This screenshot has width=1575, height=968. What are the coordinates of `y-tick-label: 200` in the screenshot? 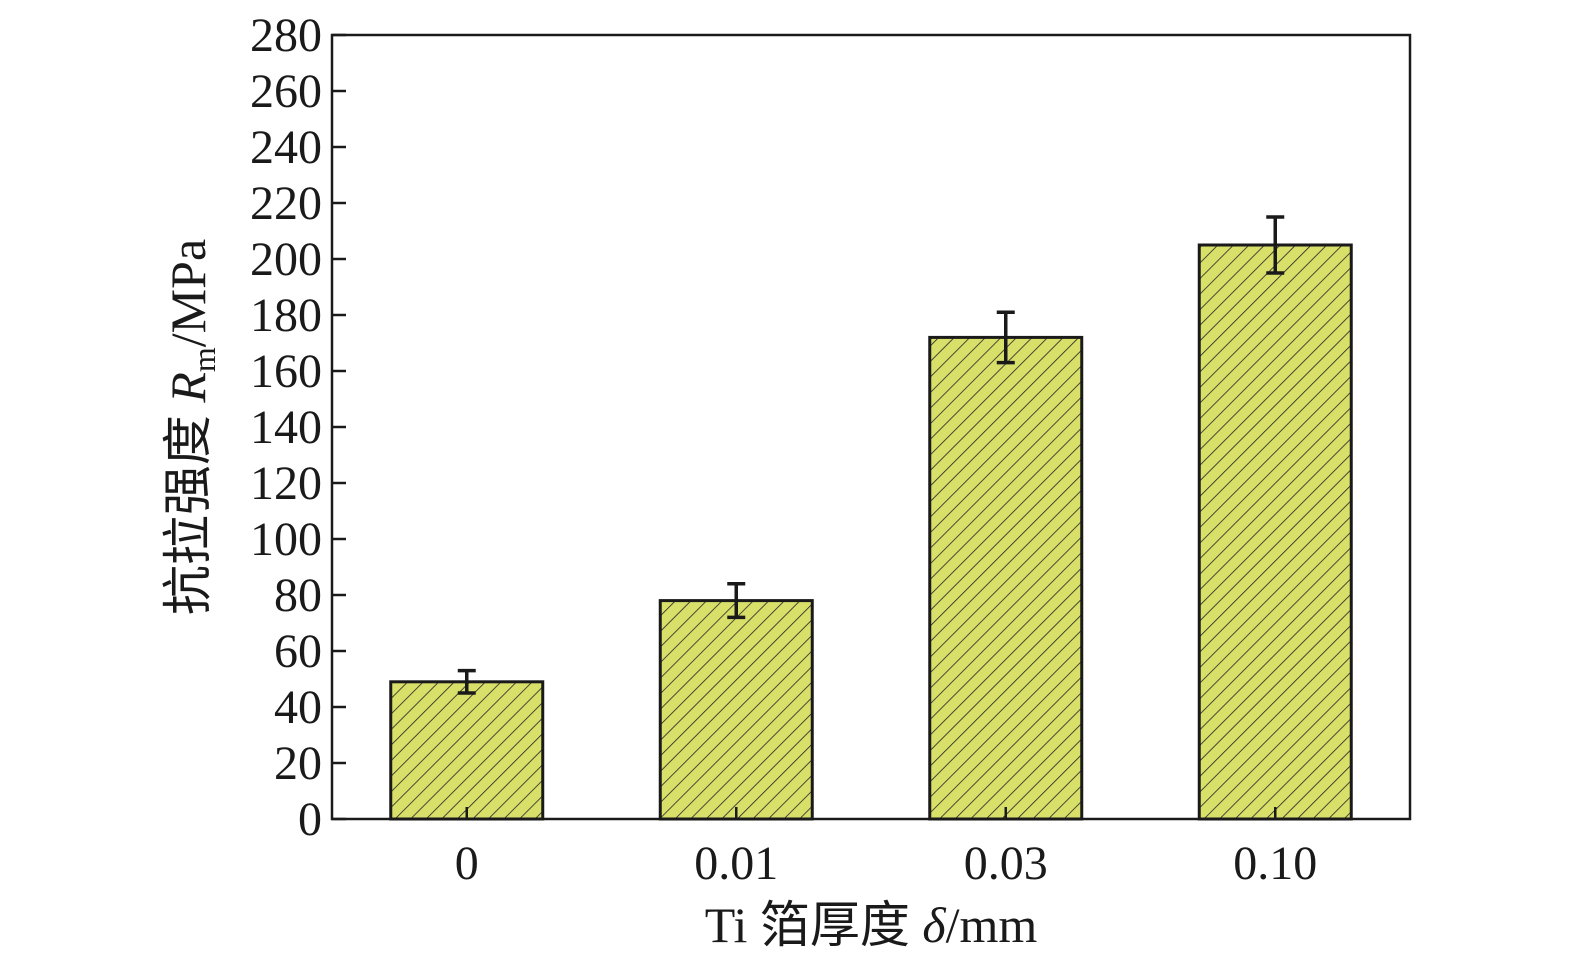 It's located at (286, 259).